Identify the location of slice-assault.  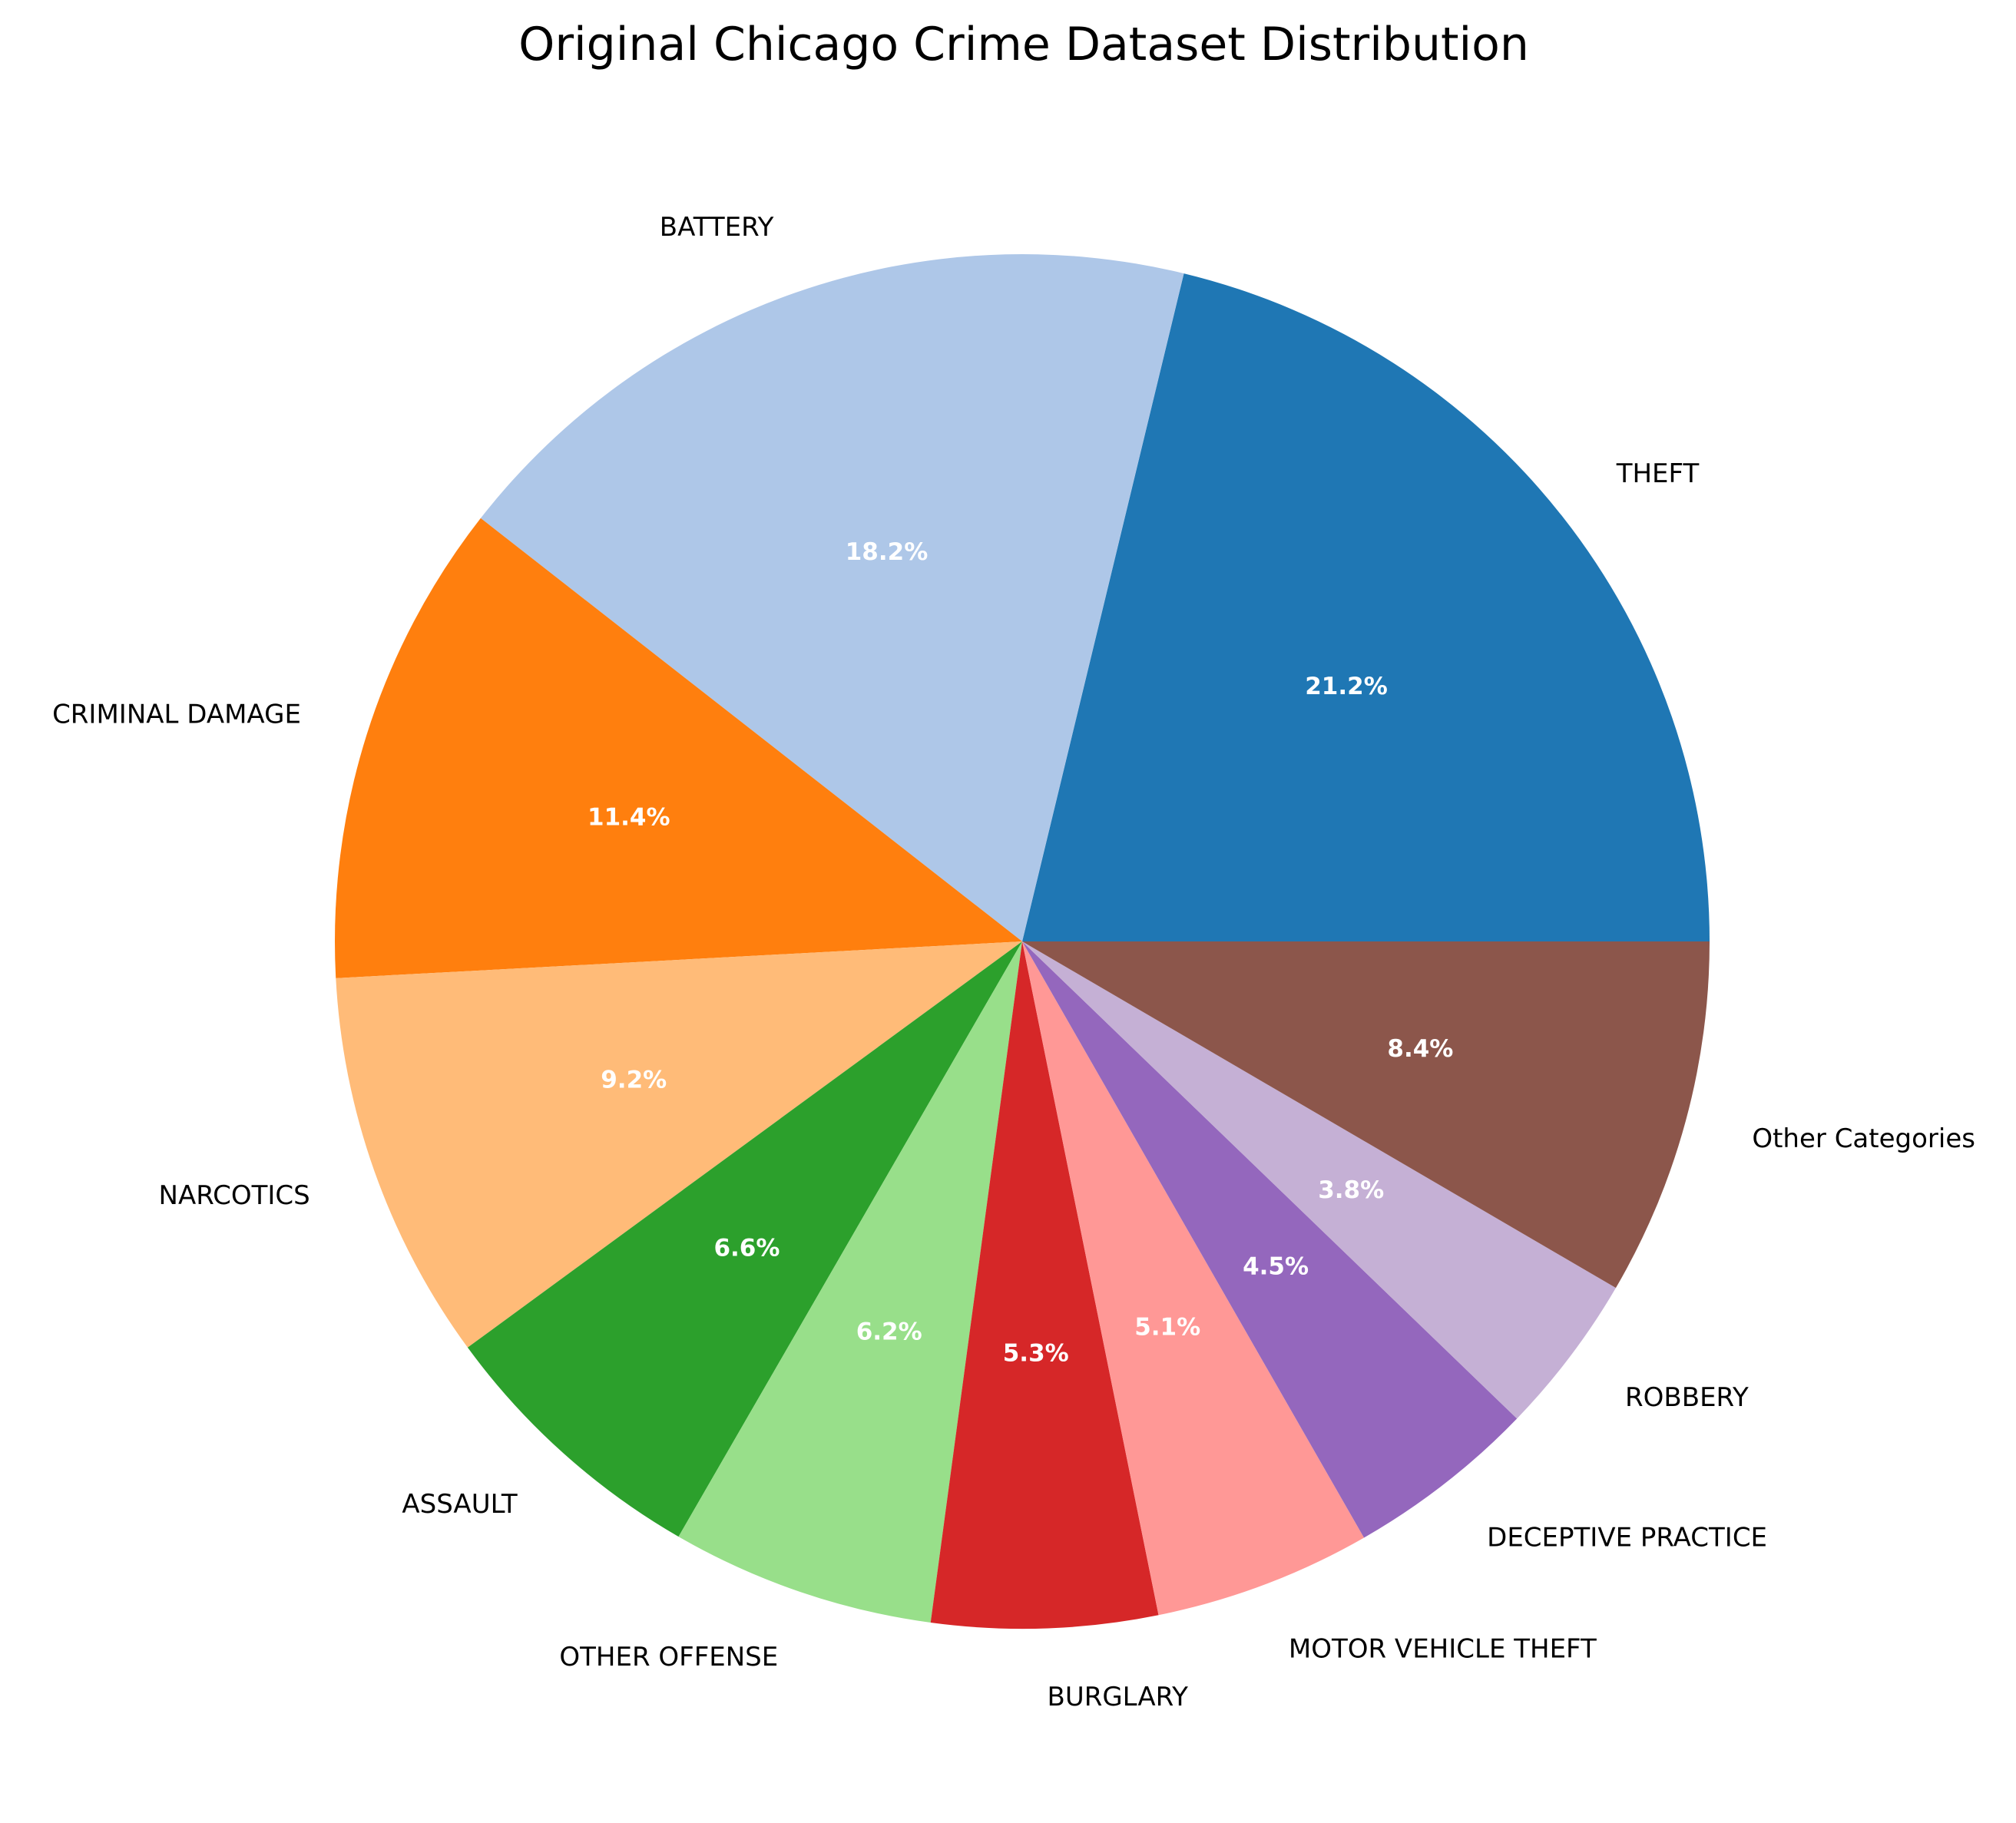
(744, 1239).